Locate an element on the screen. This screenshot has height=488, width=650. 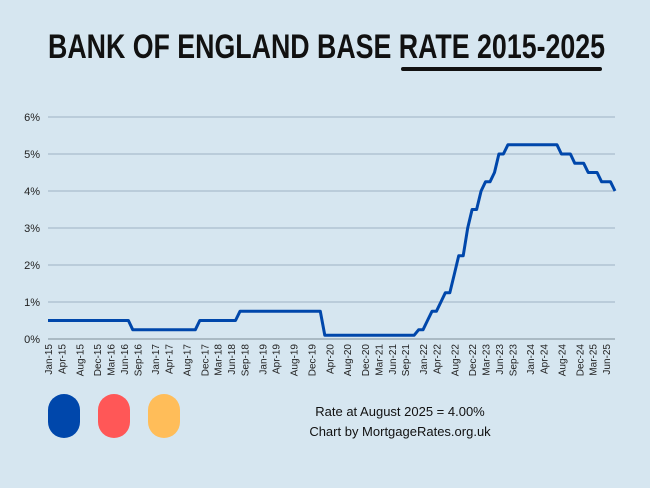
x-tick-label: Sep-18 is located at coordinates (245, 360).